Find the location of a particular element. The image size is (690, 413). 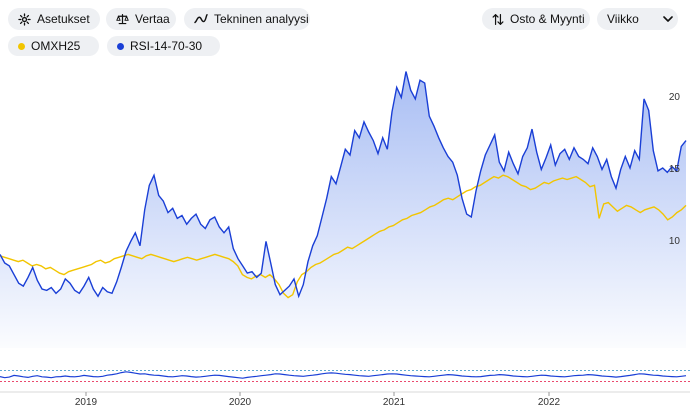

period-select: Viikko is located at coordinates (637, 19).